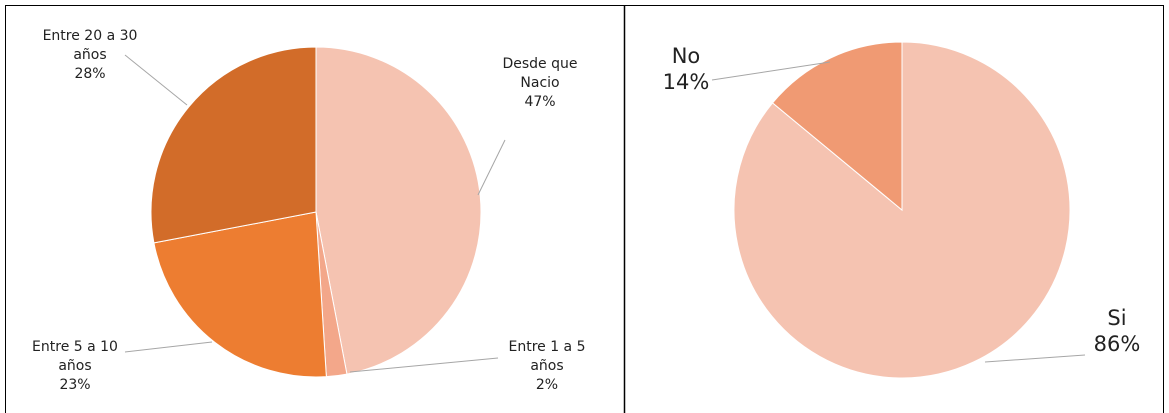 This screenshot has width=1169, height=413. What do you see at coordinates (90, 73) in the screenshot?
I see `value-label: 28%` at bounding box center [90, 73].